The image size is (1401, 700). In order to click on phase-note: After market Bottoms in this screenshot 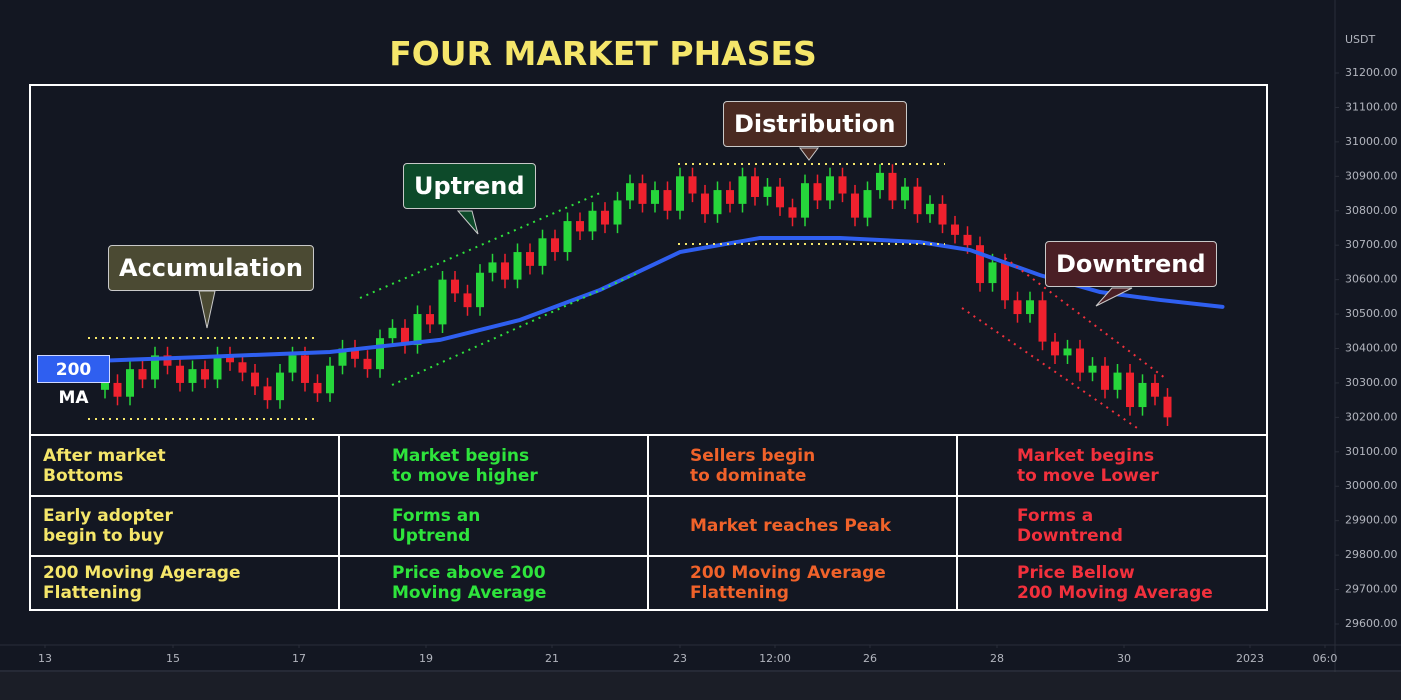, I will do `click(104, 465)`.